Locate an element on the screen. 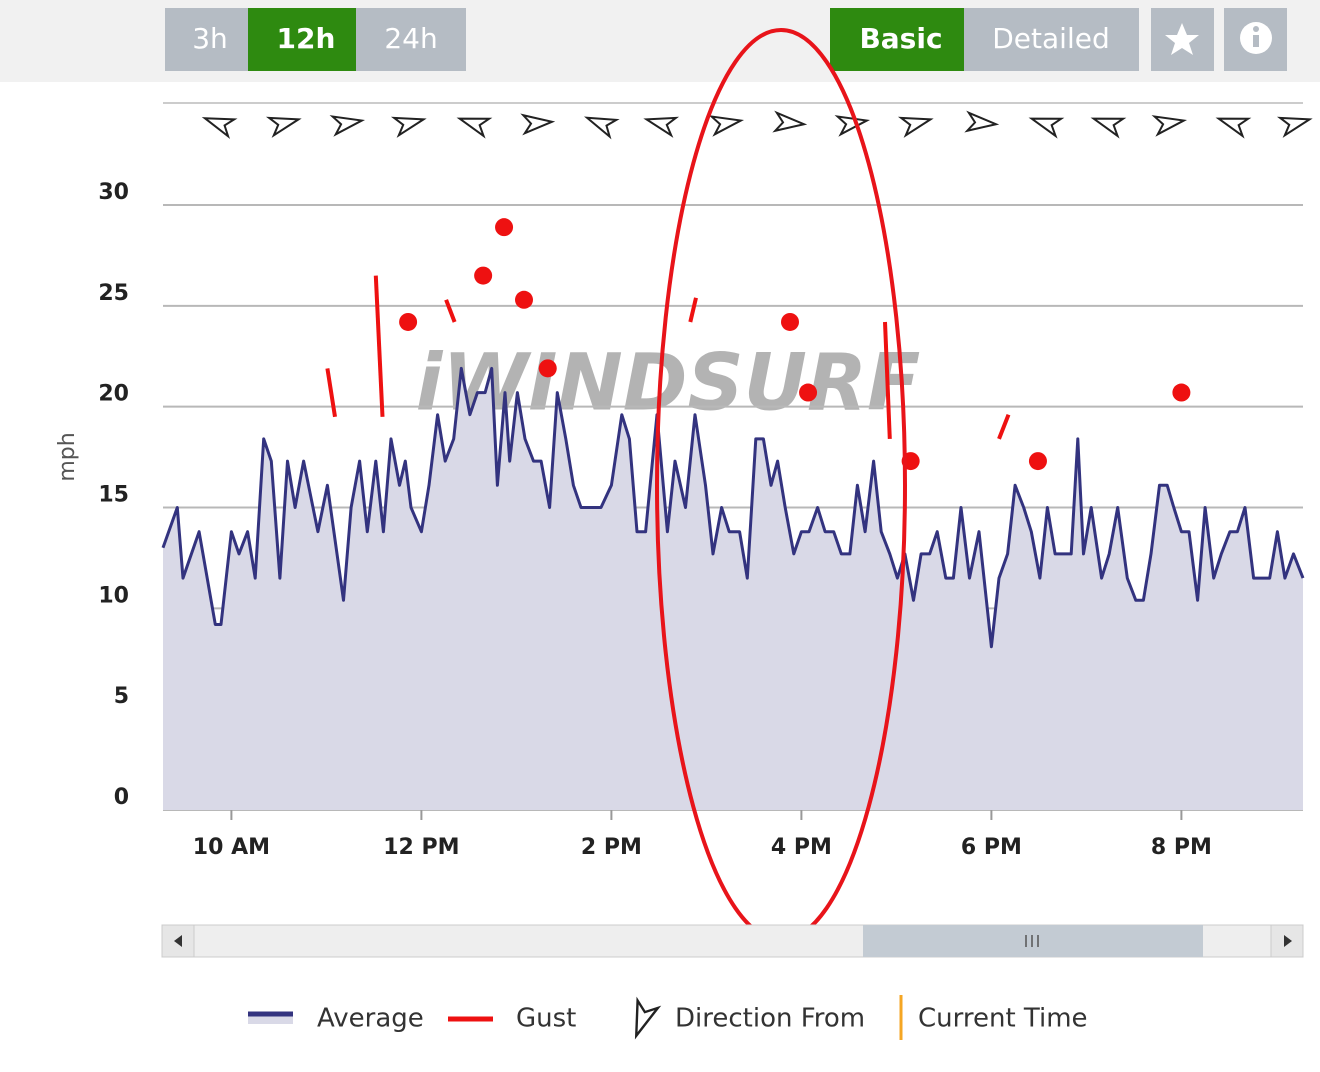 The width and height of the screenshot is (1320, 1072). y-tick-label: 30 is located at coordinates (113, 192).